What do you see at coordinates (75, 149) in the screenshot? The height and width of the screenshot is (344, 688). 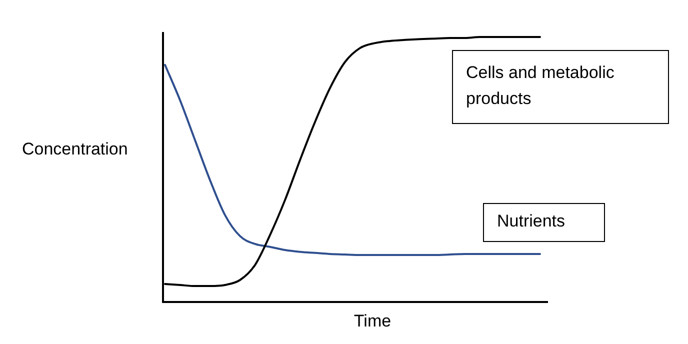 I see `y-axis-title: Concentration` at bounding box center [75, 149].